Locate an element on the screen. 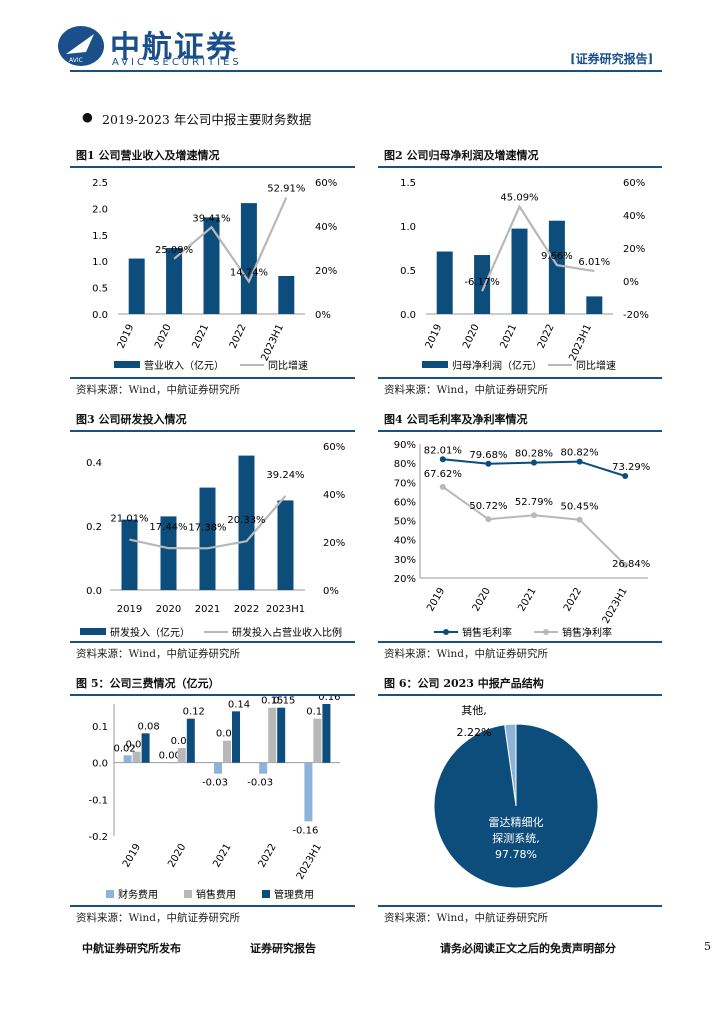  fig4-ytick: 20% is located at coordinates (405, 579).